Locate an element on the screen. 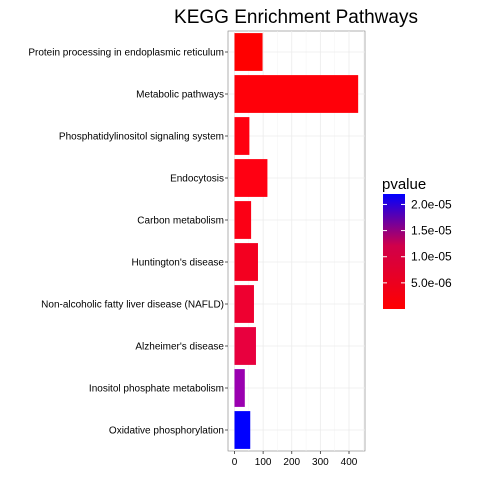  y-tick-label: Huntington's disease is located at coordinates (177, 263).